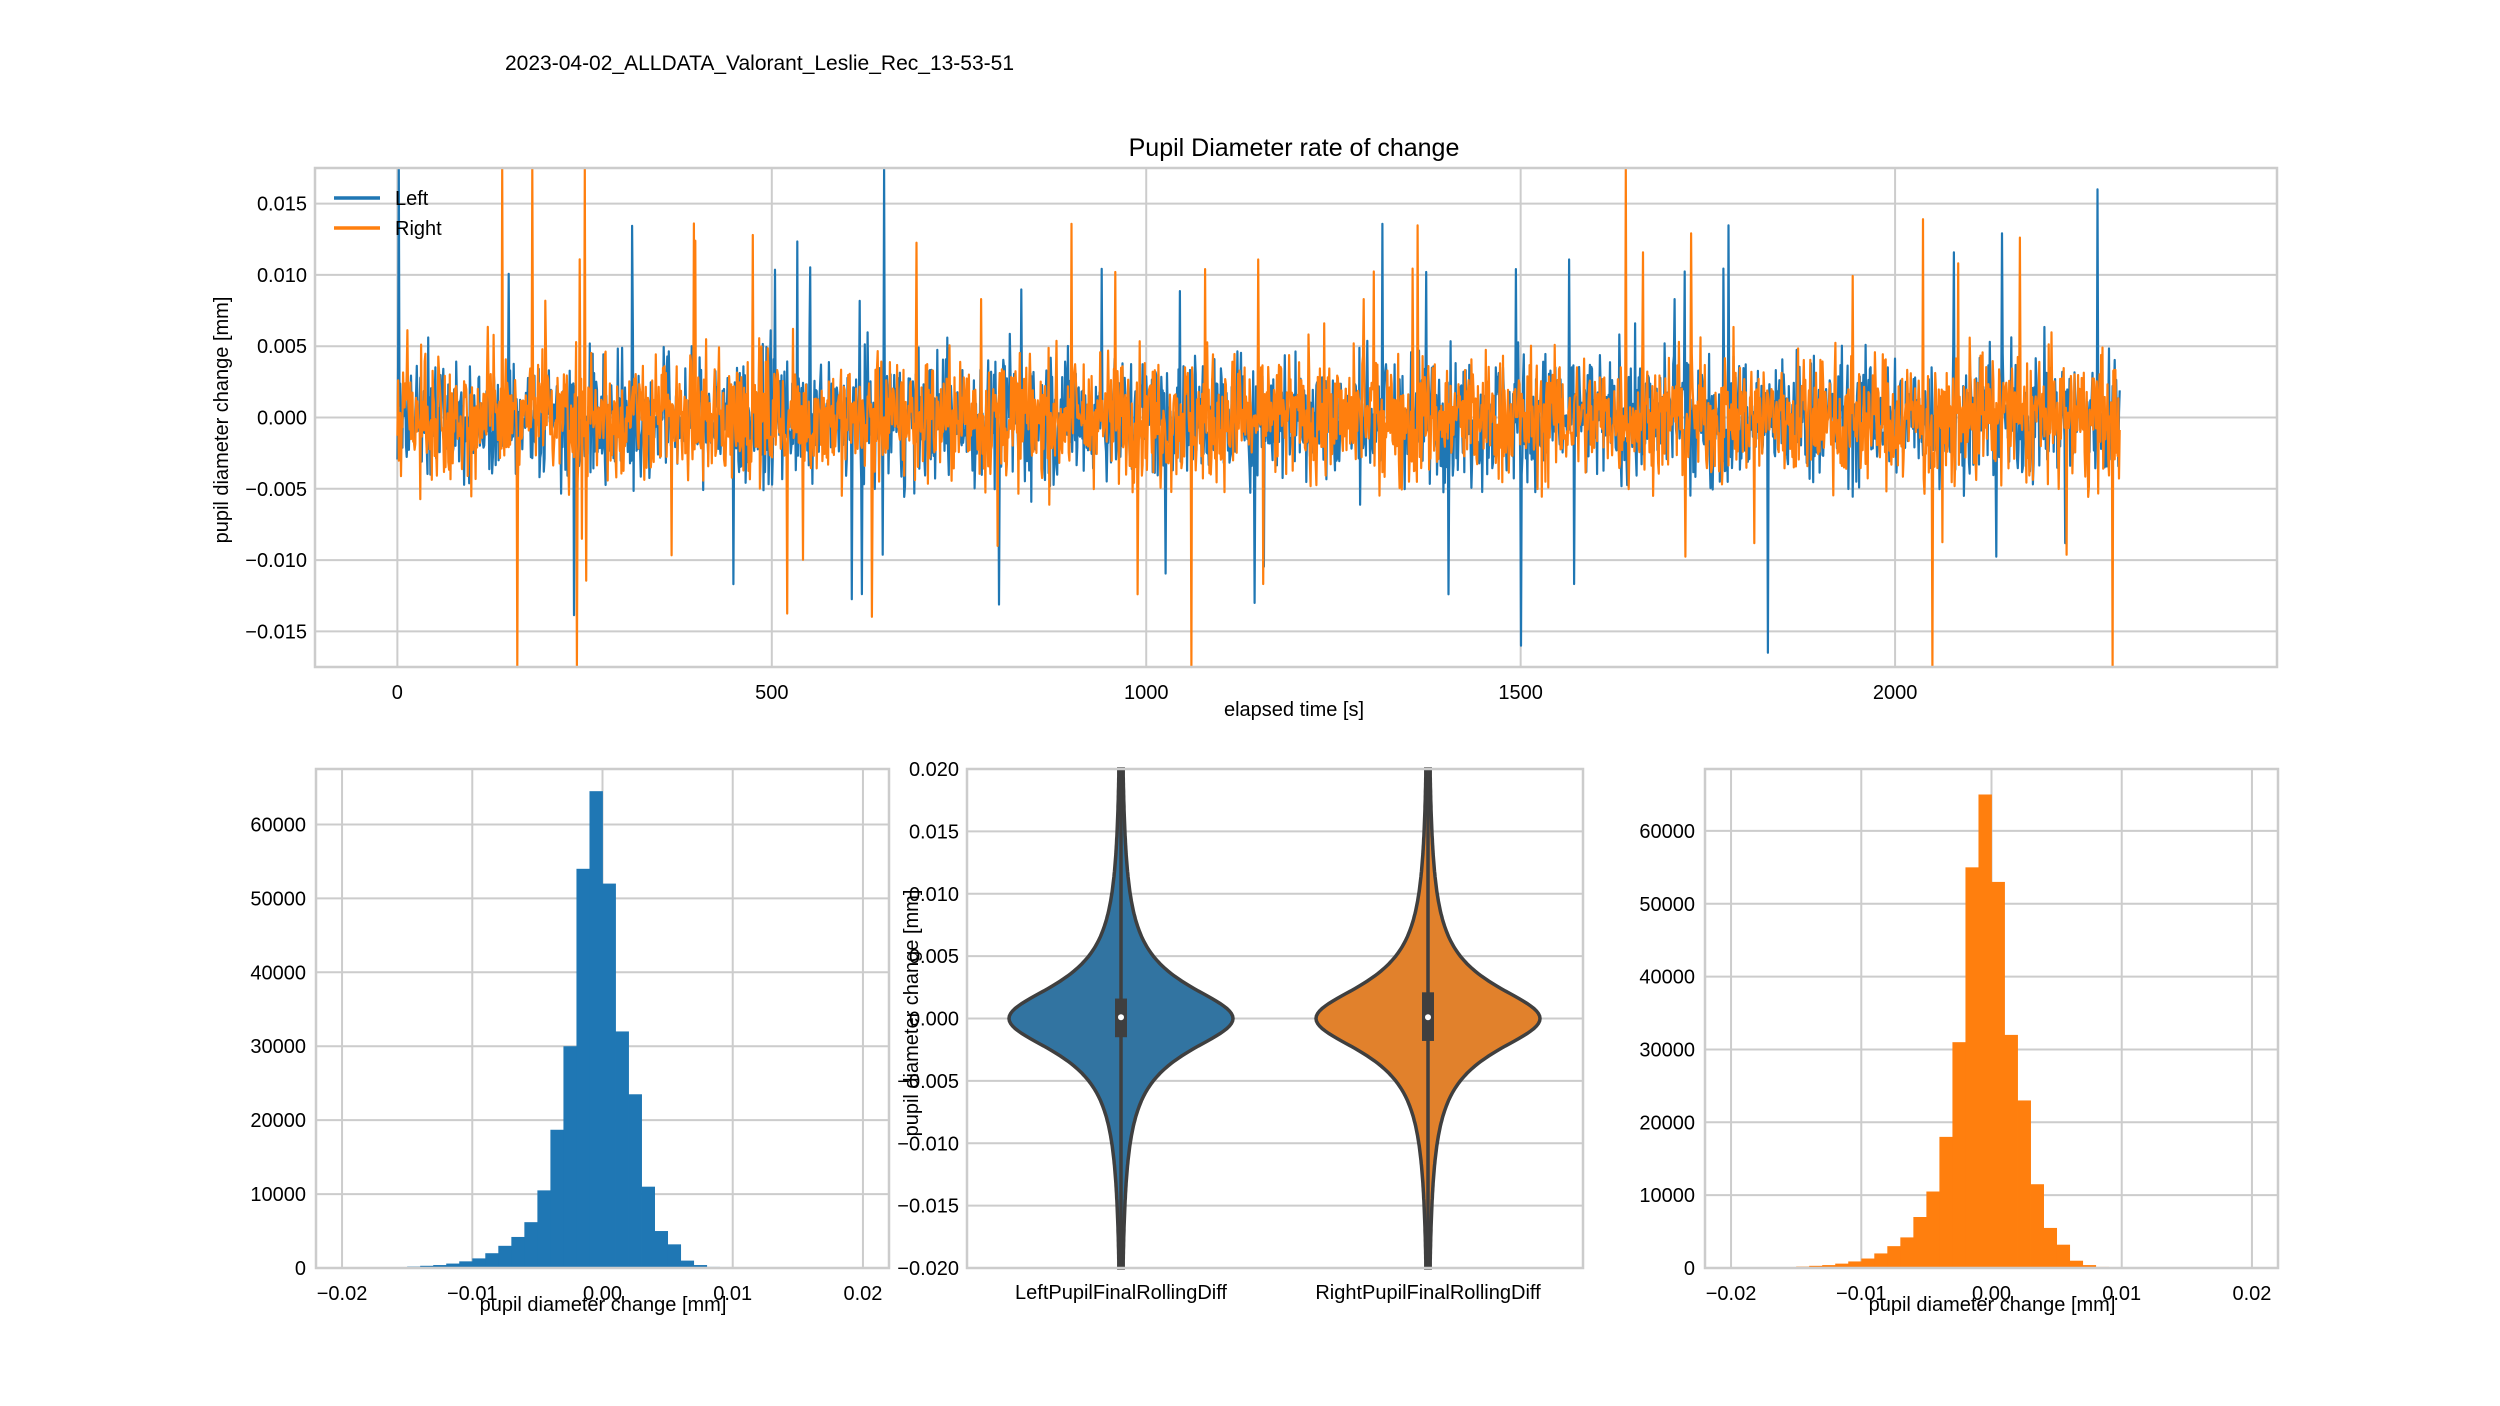 The width and height of the screenshot is (2500, 1406). I want to click on y-tick-label: 30000, so click(1667, 1050).